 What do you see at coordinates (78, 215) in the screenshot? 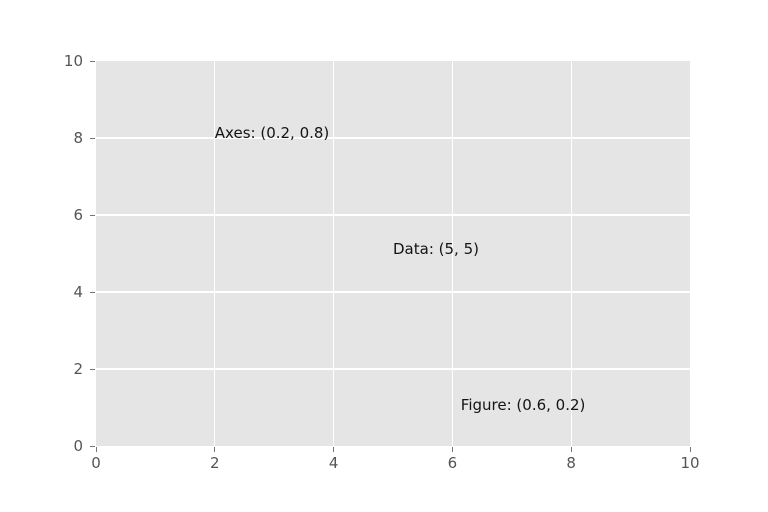
I see `y-tick-label: 6` at bounding box center [78, 215].